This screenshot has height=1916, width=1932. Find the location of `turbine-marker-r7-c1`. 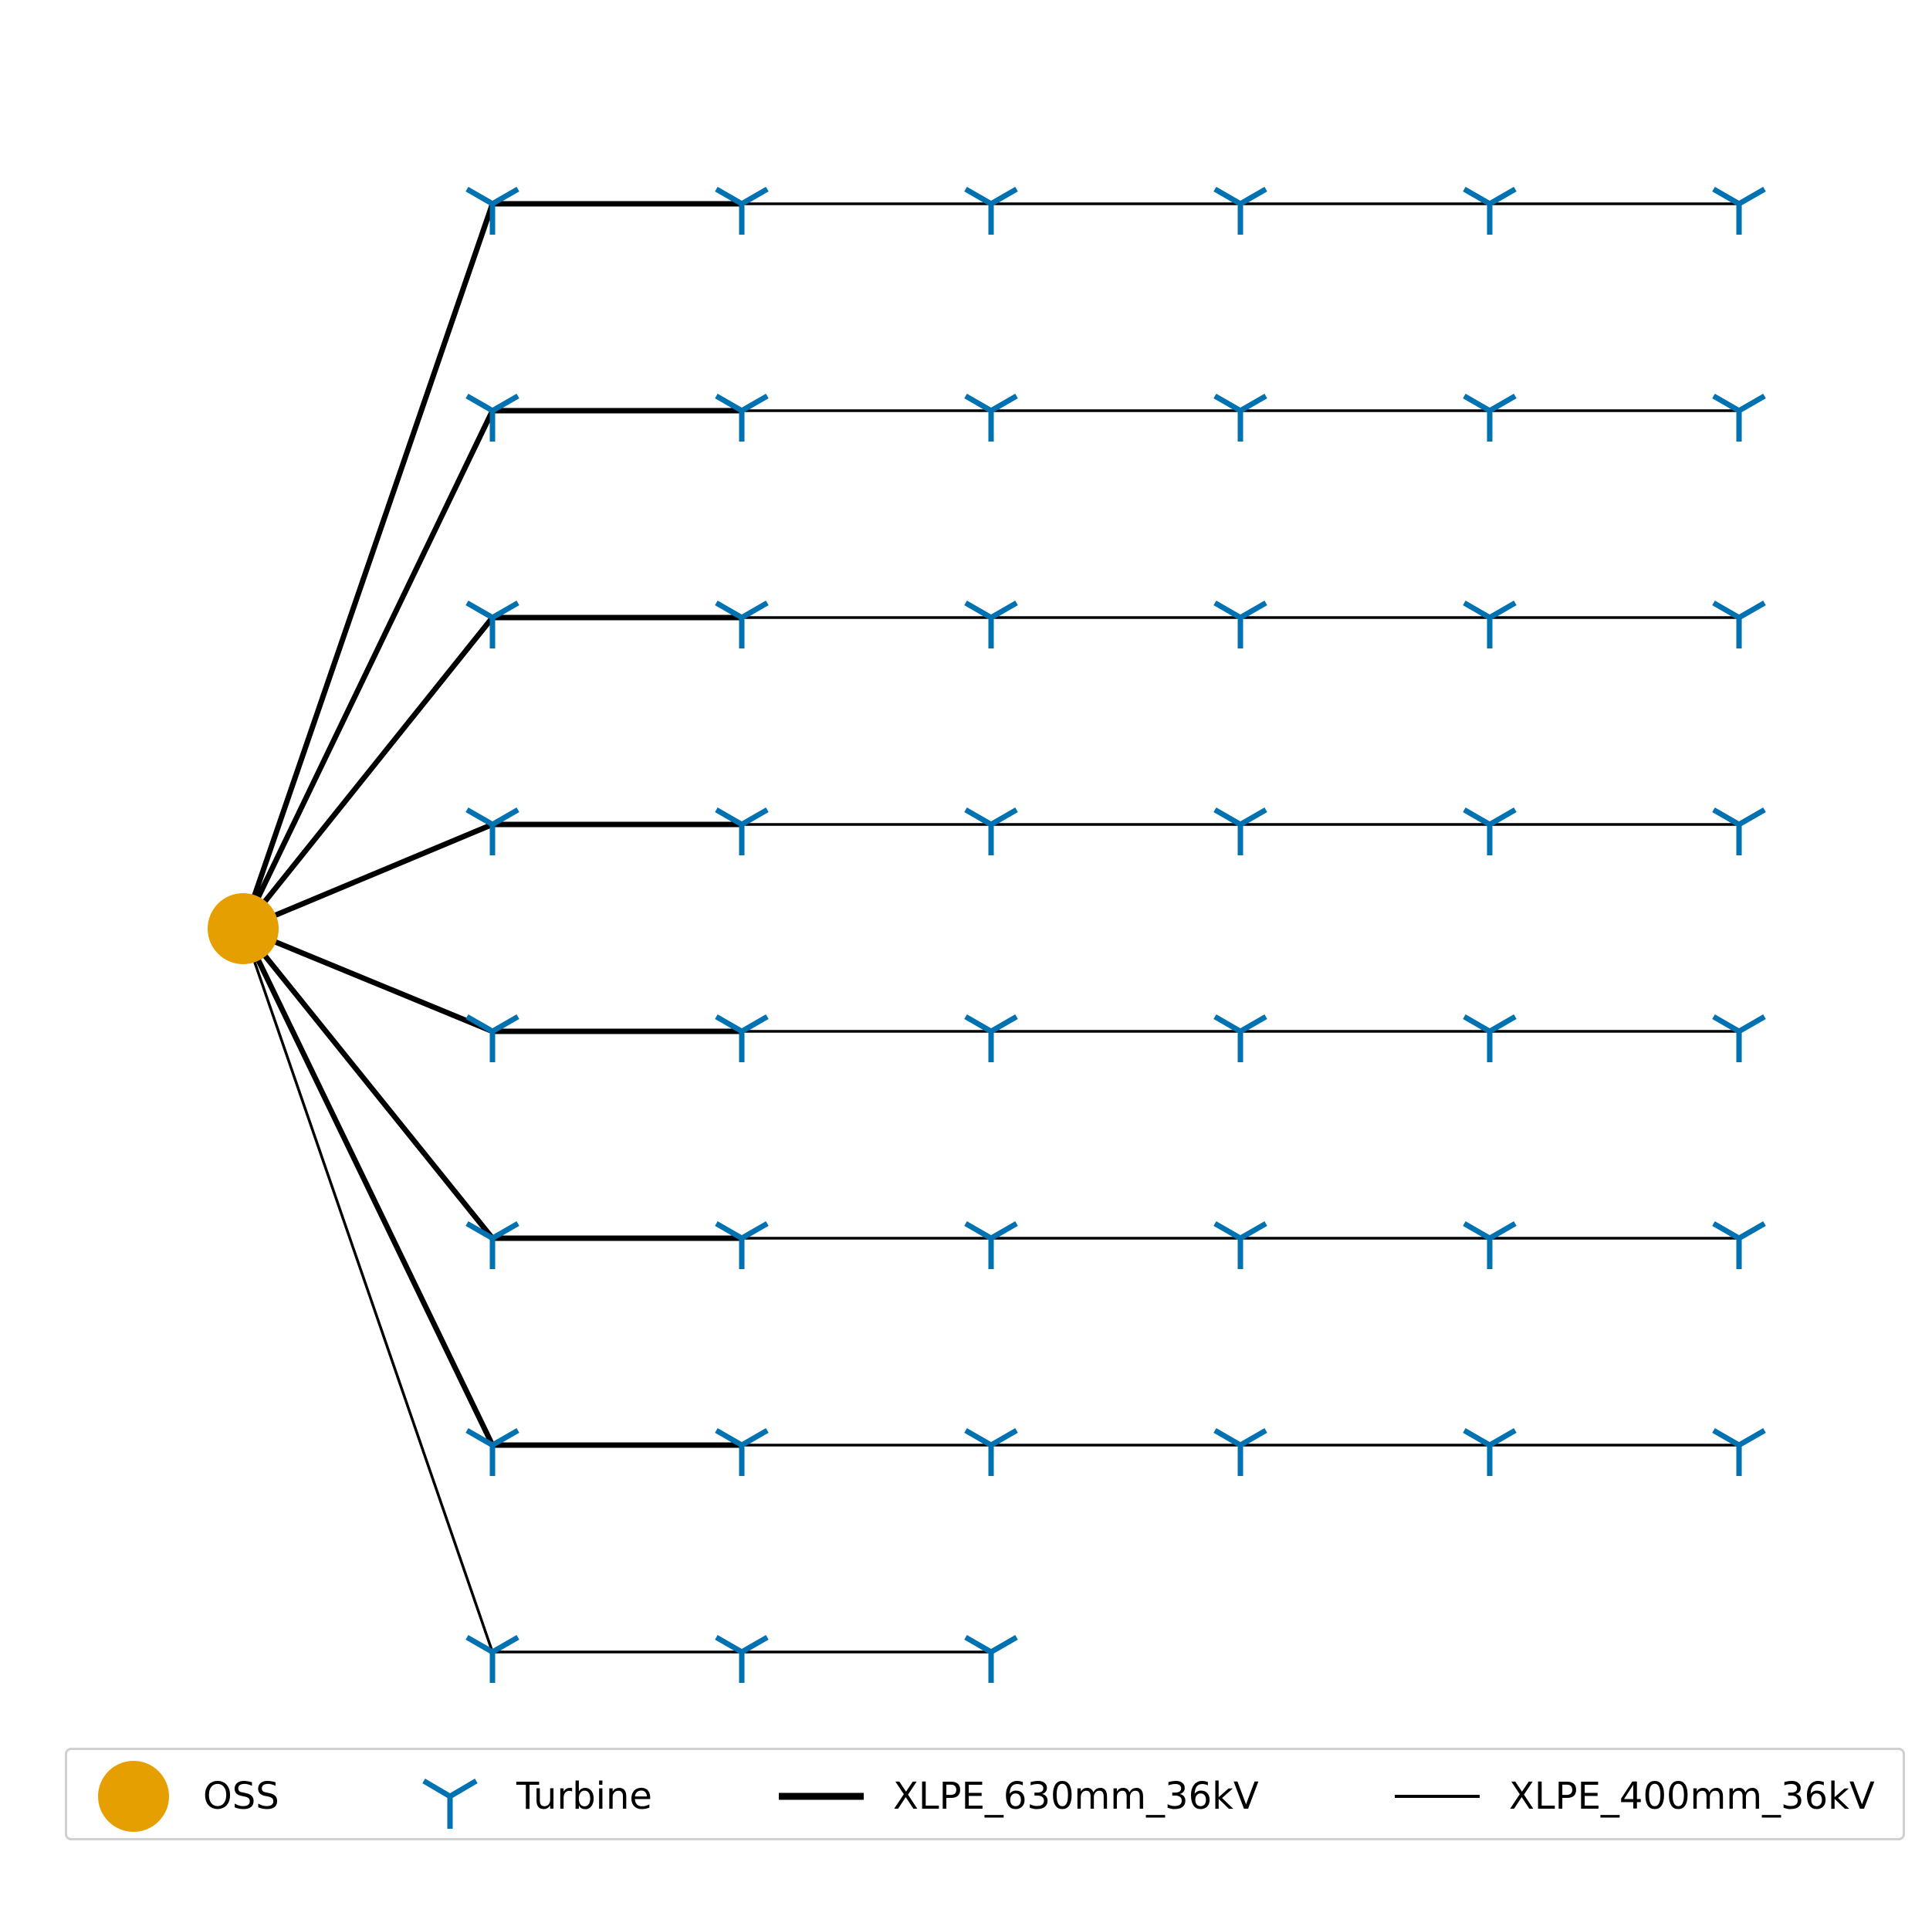

turbine-marker-r7-c1 is located at coordinates (492, 1451).